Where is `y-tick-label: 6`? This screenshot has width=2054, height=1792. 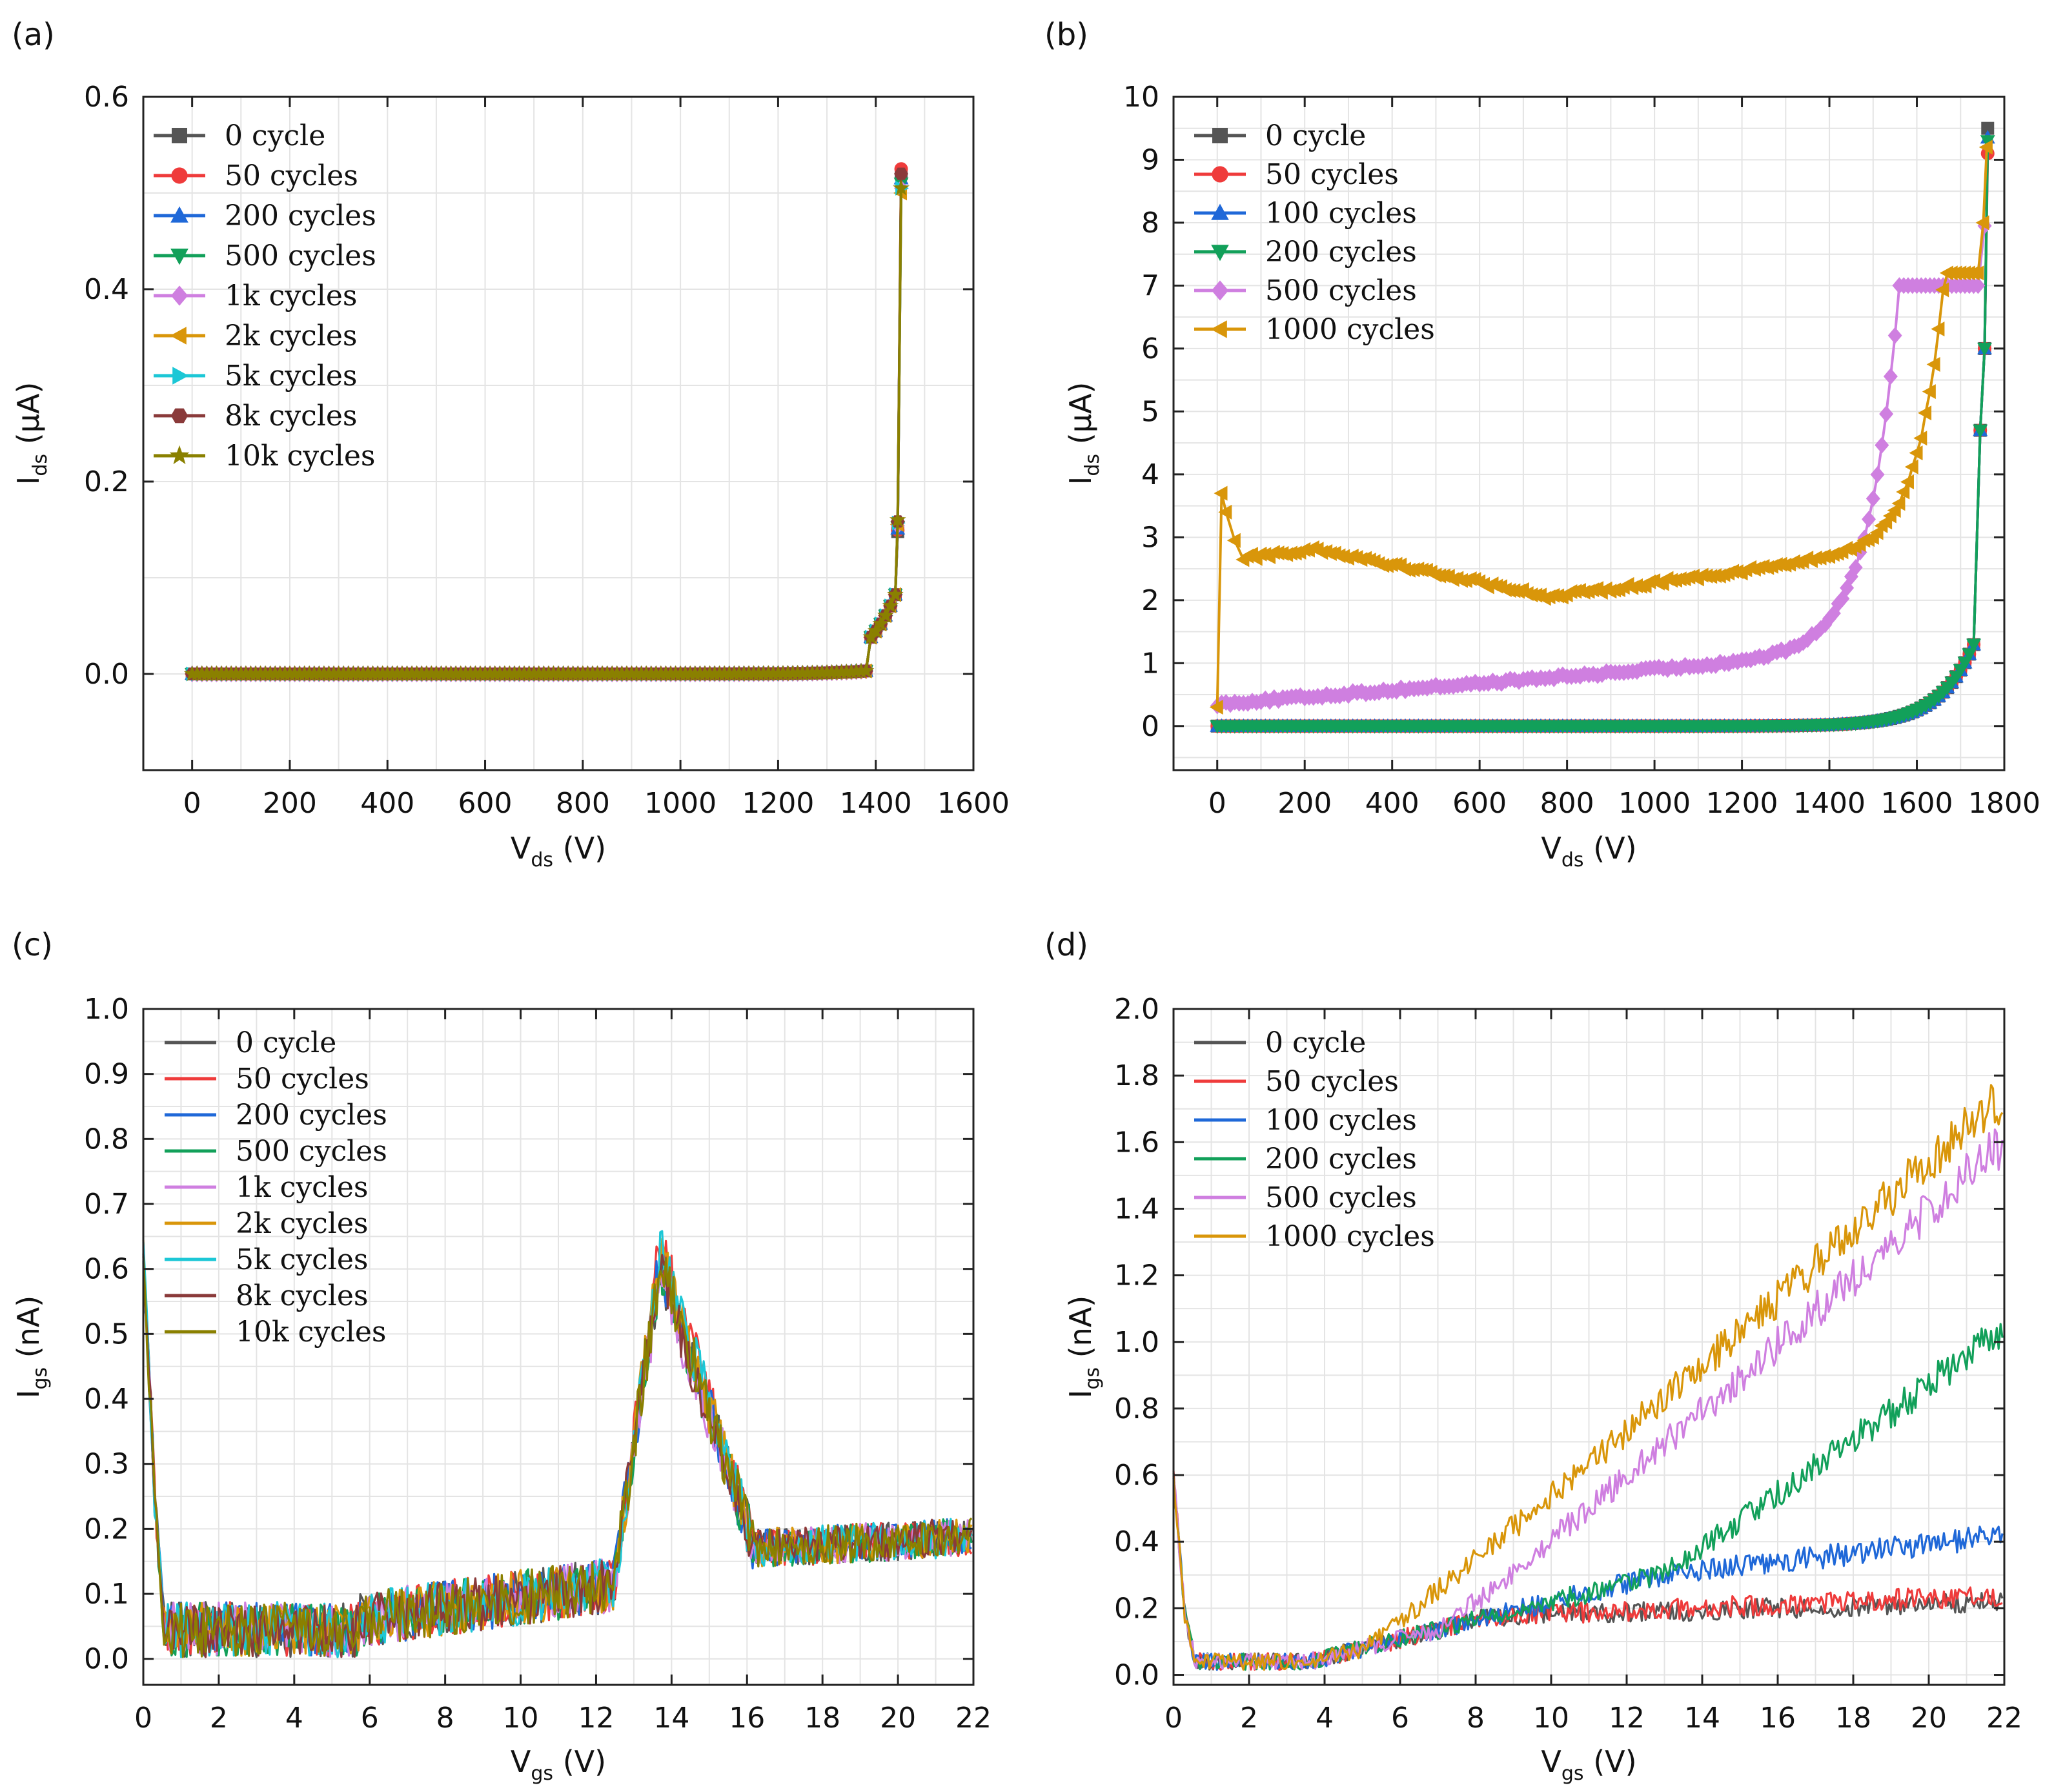
y-tick-label: 6 is located at coordinates (1150, 348).